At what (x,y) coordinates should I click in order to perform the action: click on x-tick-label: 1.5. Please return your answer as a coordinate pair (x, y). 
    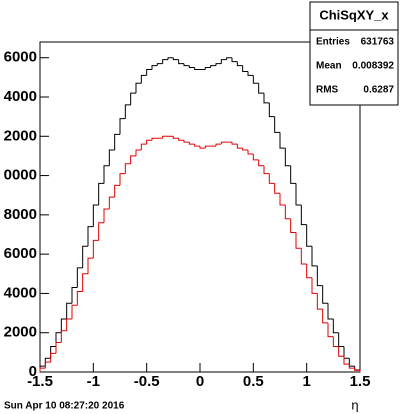
    Looking at the image, I should click on (360, 381).